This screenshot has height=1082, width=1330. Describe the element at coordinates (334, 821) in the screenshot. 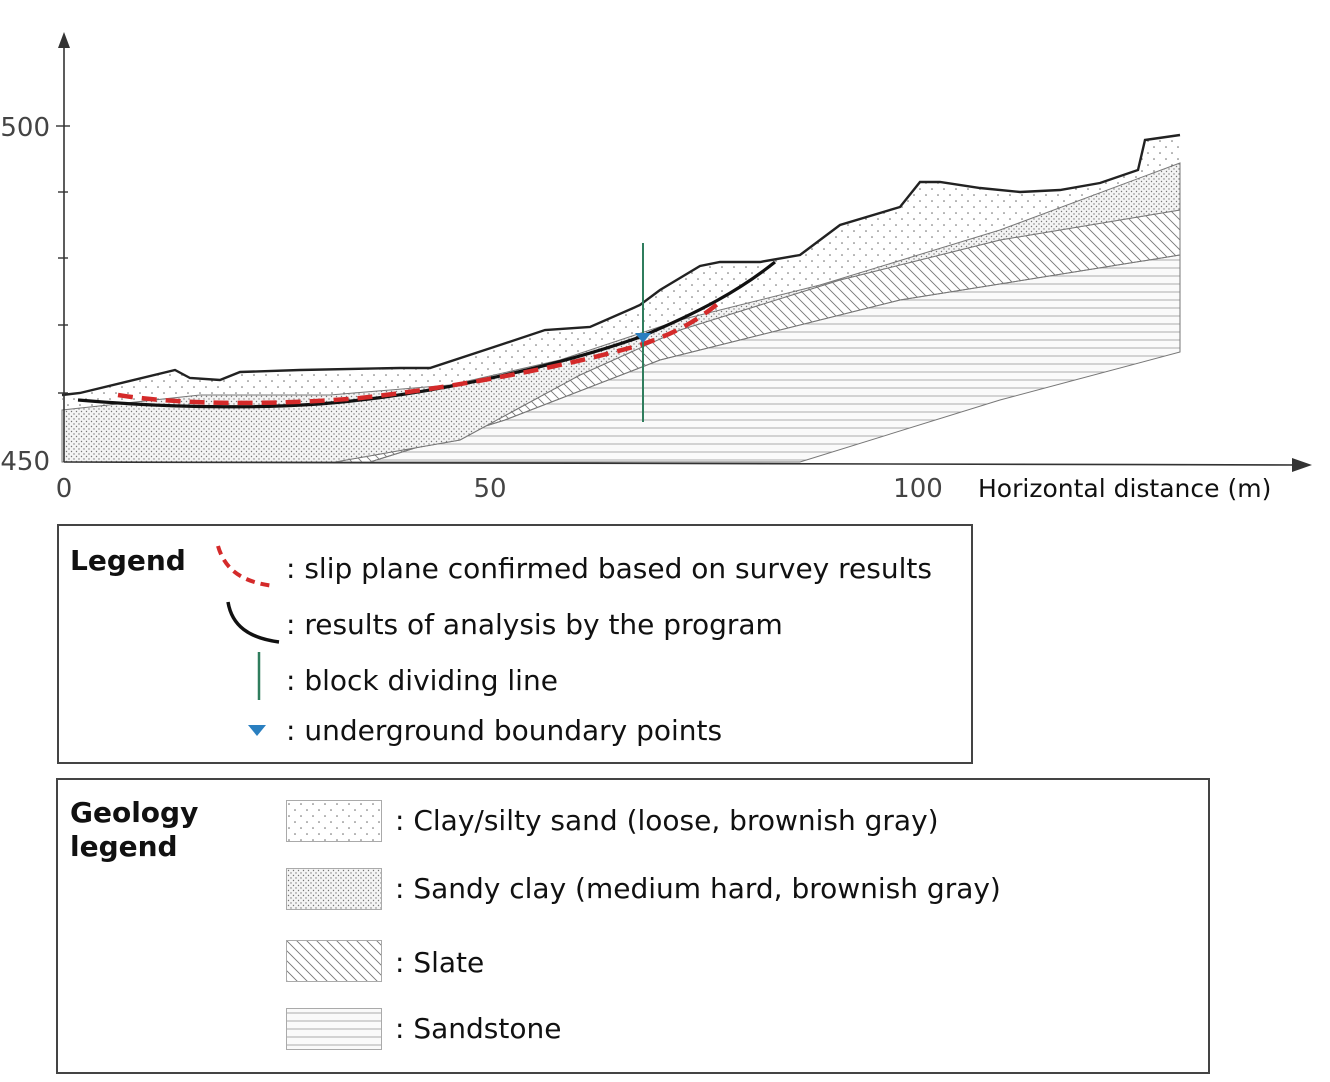

I see `clay-silty-sand-swatch` at that location.